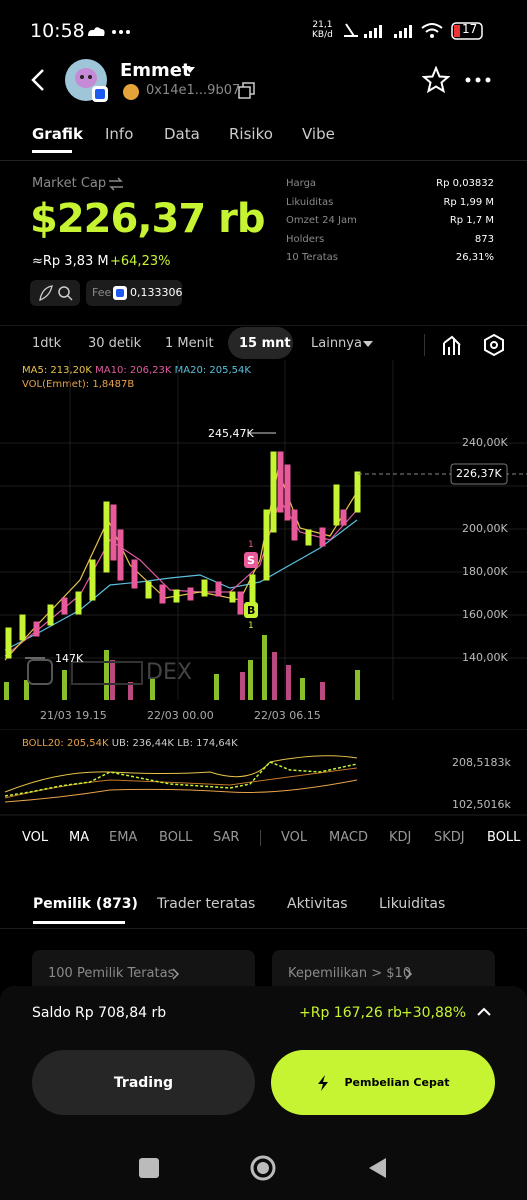 The width and height of the screenshot is (527, 1200). Describe the element at coordinates (485, 442) in the screenshot. I see `price-tick: 240,00K` at that location.